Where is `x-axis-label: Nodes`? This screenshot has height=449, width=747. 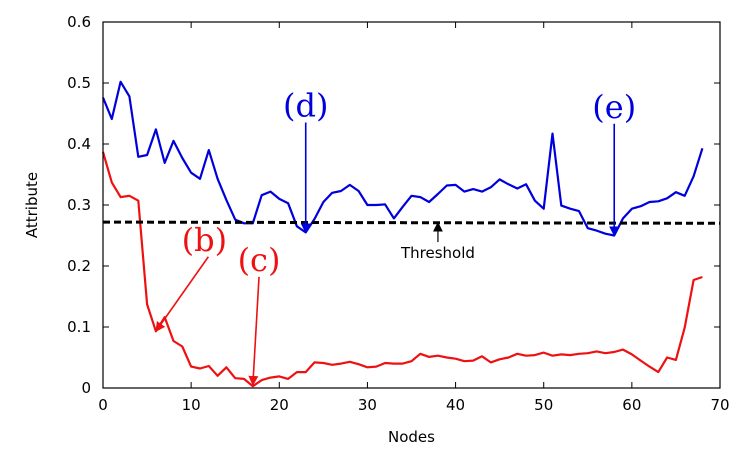
x-axis-label: Nodes is located at coordinates (411, 437).